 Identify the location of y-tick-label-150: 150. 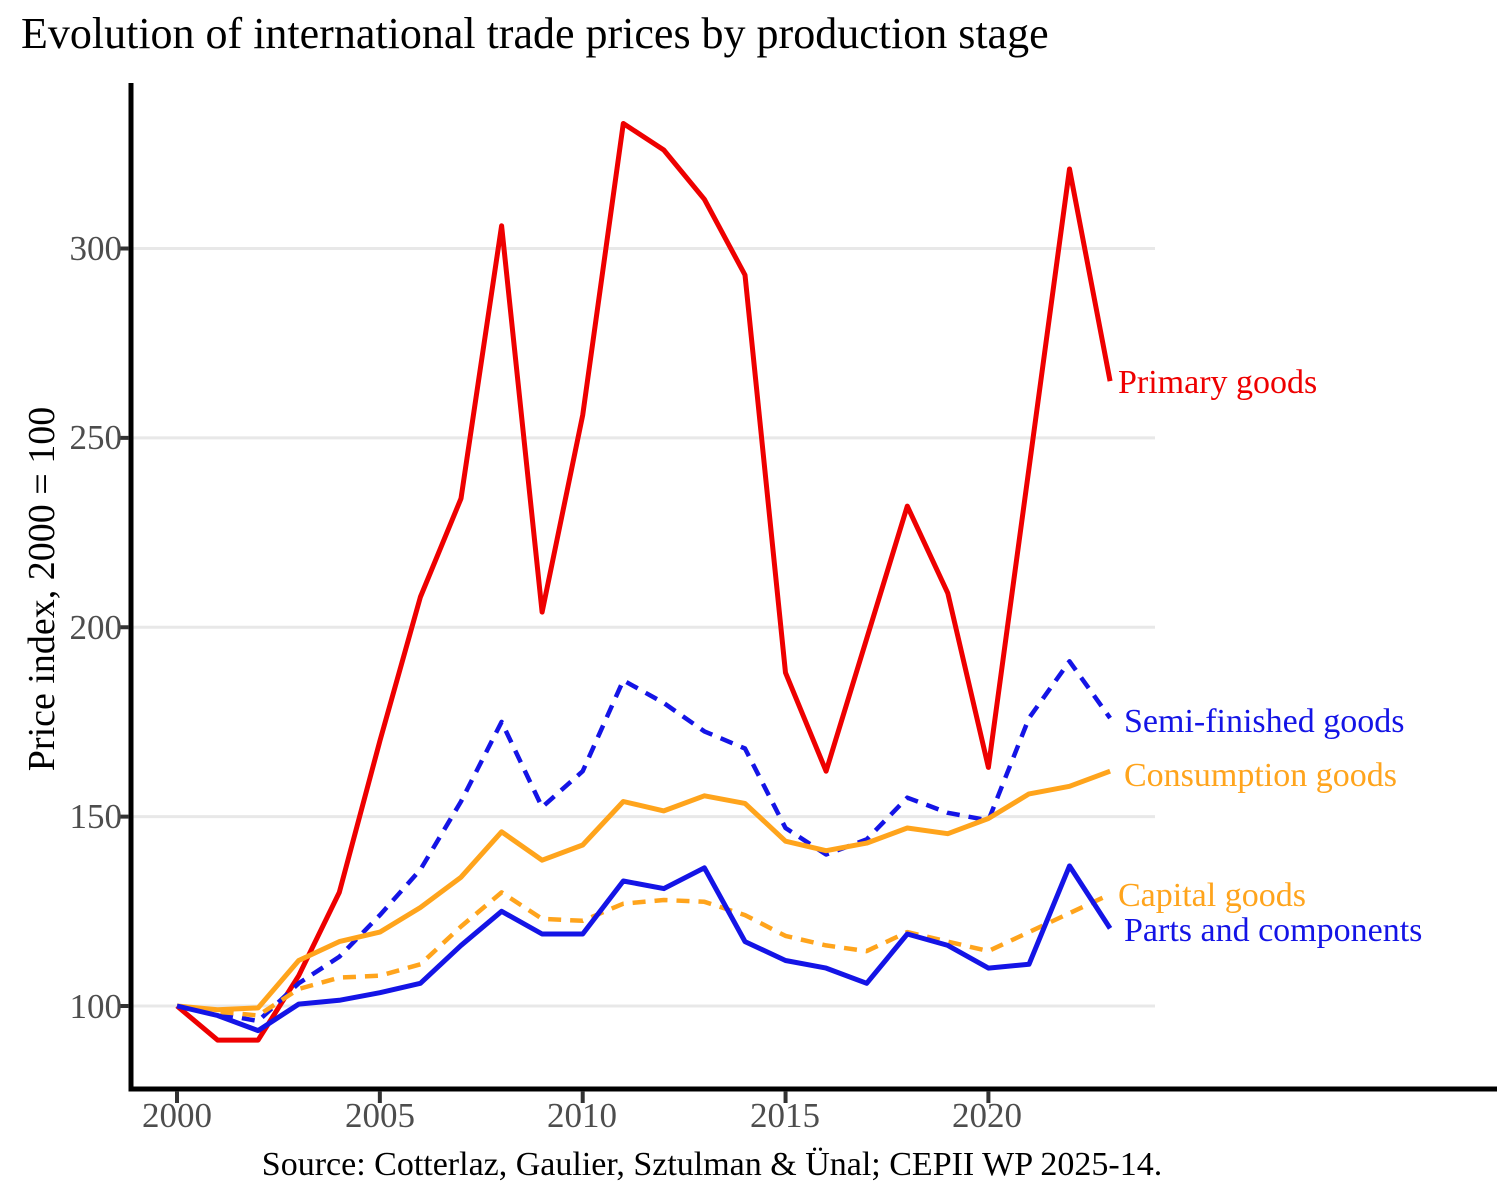
(96, 816).